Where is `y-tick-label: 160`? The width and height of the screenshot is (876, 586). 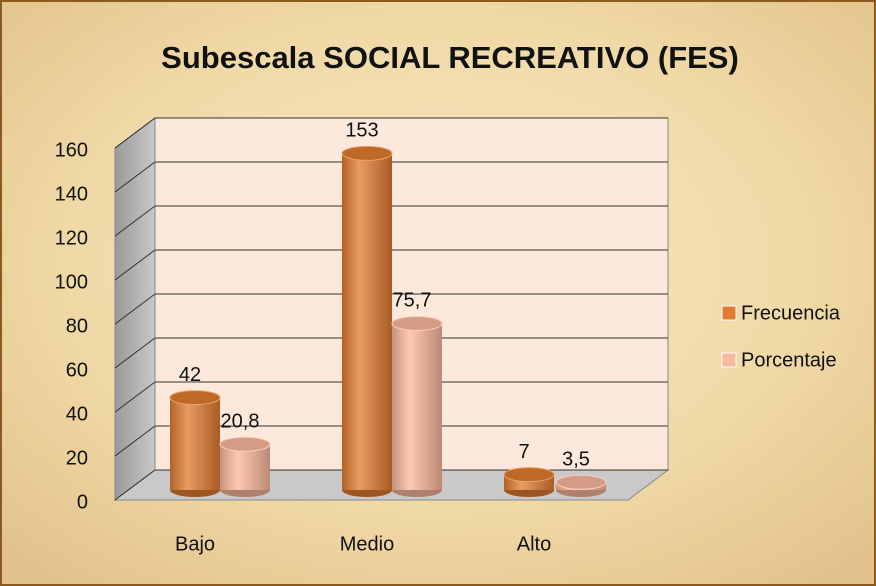 y-tick-label: 160 is located at coordinates (71, 150).